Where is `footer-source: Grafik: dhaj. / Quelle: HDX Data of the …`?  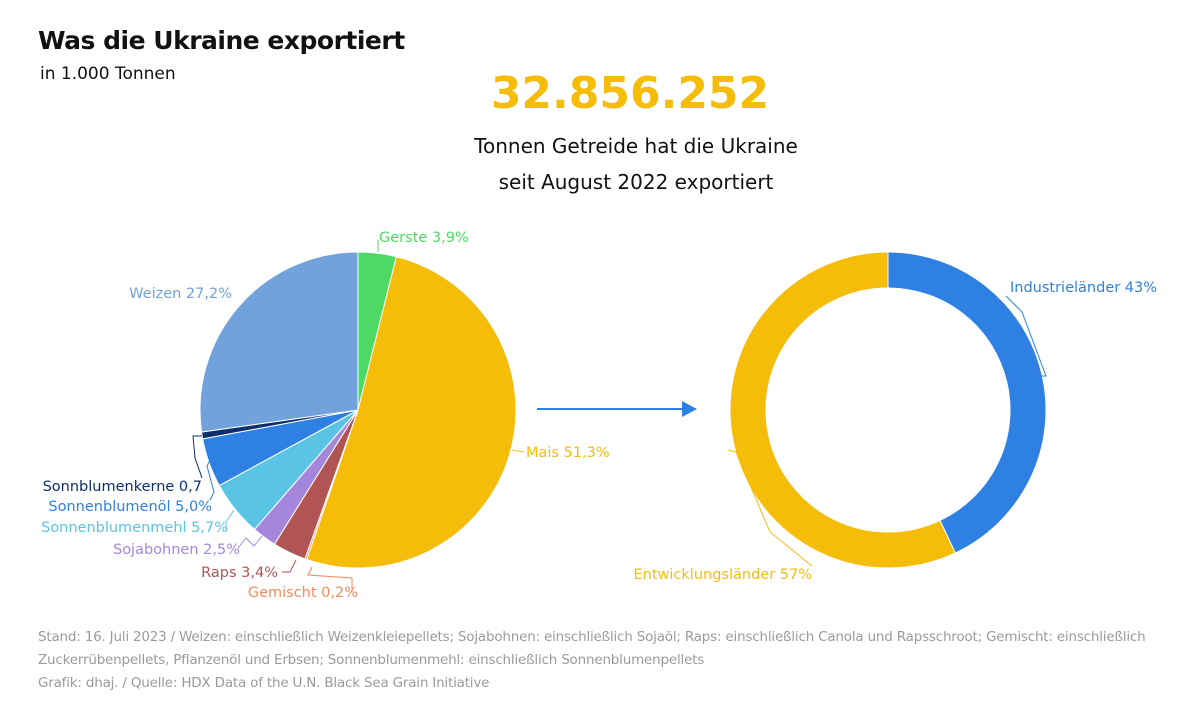
footer-source: Grafik: dhaj. / Quelle: HDX Data of the … is located at coordinates (264, 683).